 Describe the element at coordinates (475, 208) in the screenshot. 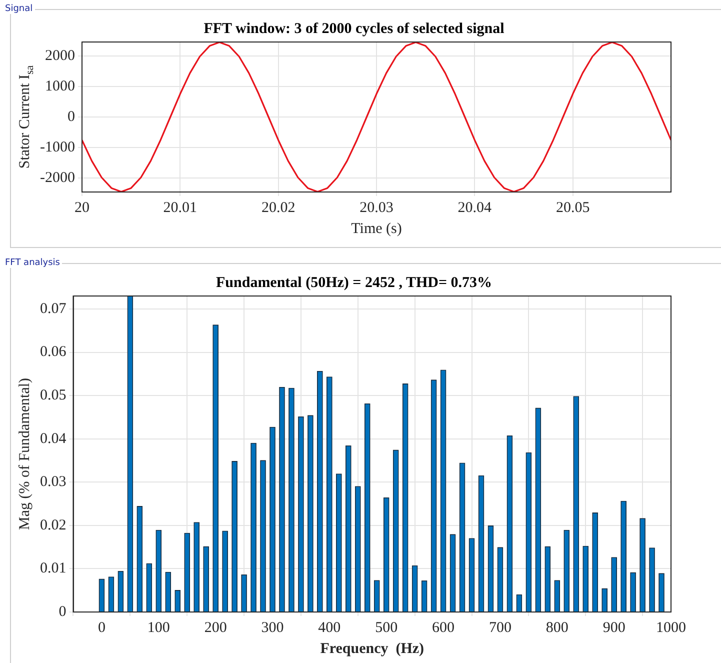

I see `x-tick-label: 20.04` at that location.